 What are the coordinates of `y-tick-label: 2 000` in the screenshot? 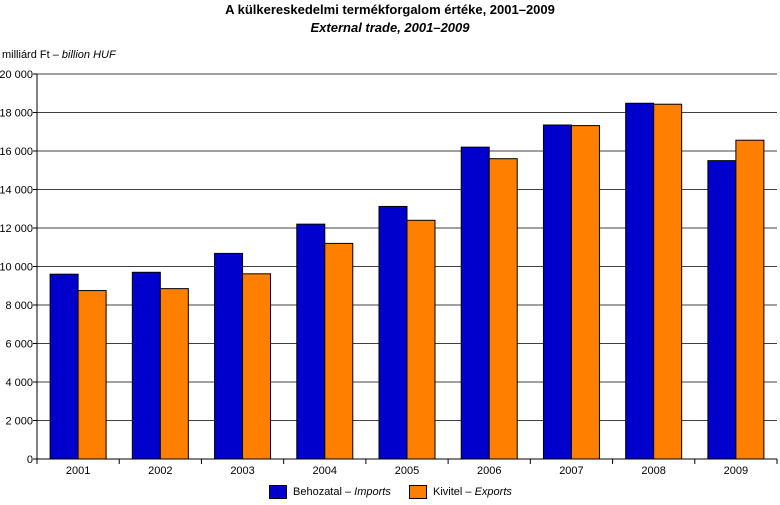 It's located at (19, 422).